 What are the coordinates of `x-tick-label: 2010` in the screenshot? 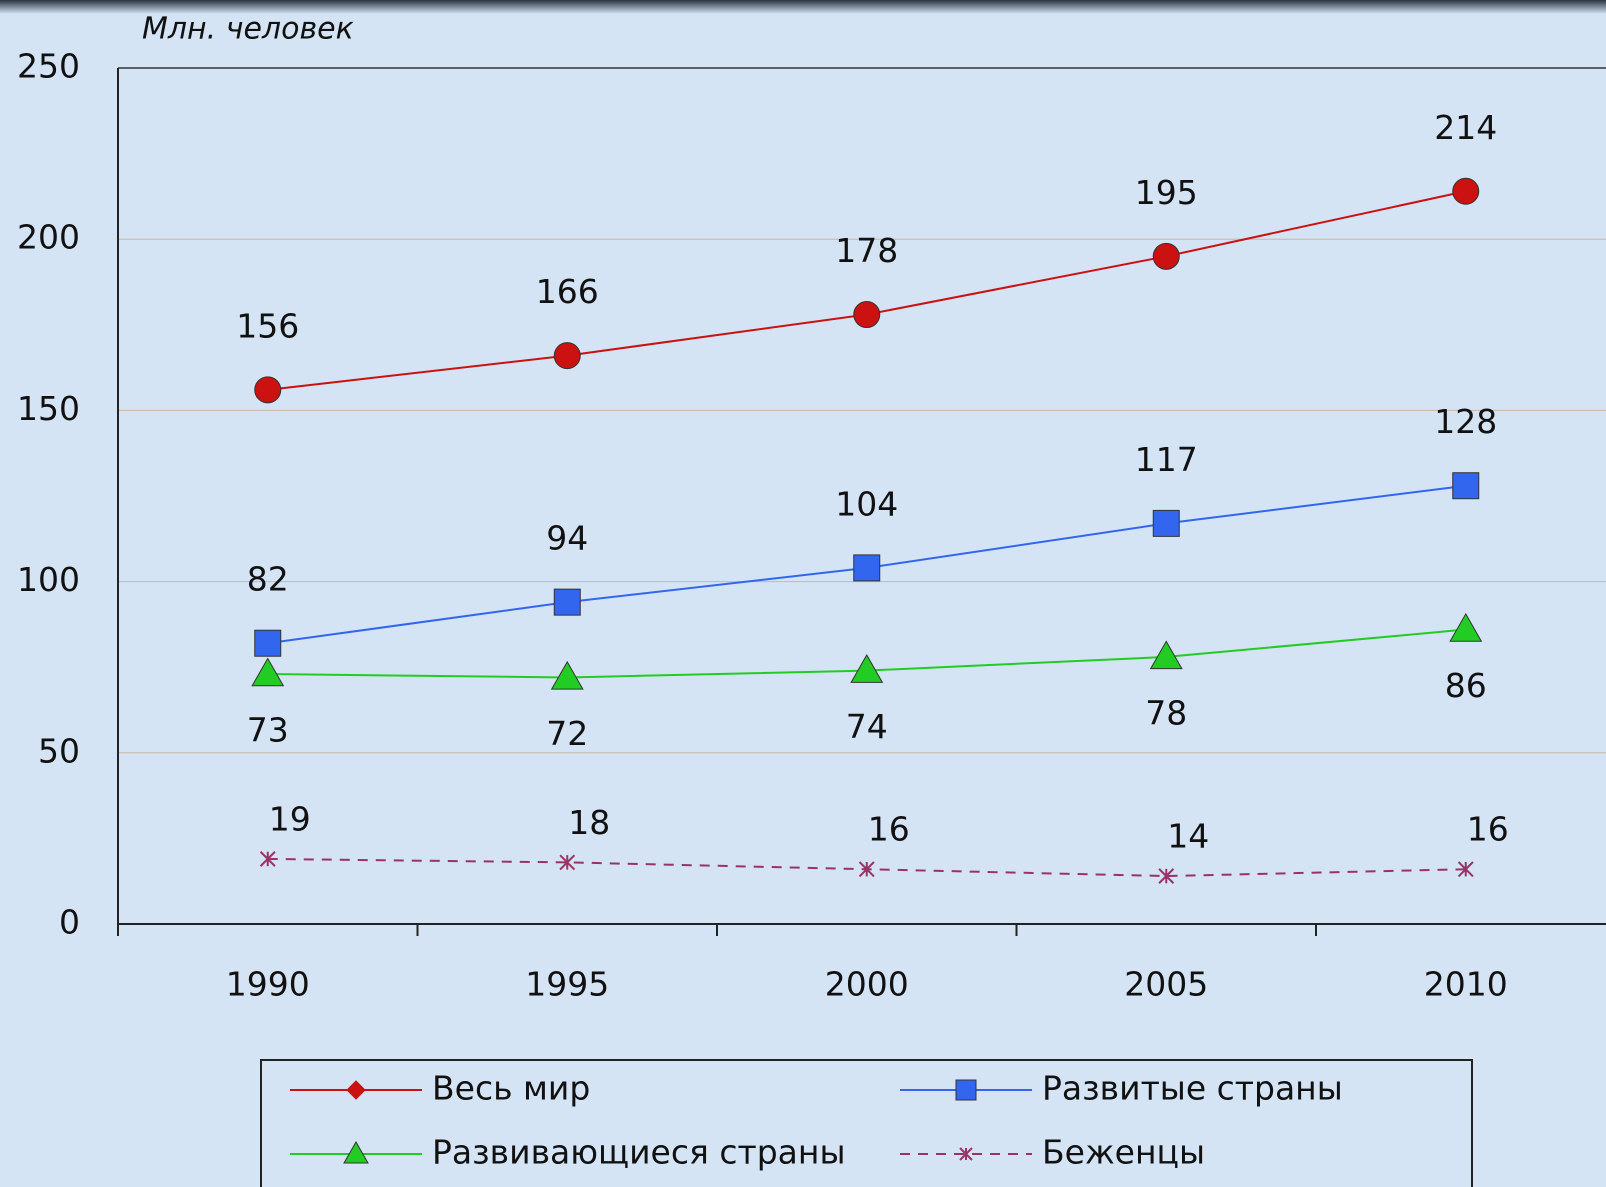 It's located at (1466, 984).